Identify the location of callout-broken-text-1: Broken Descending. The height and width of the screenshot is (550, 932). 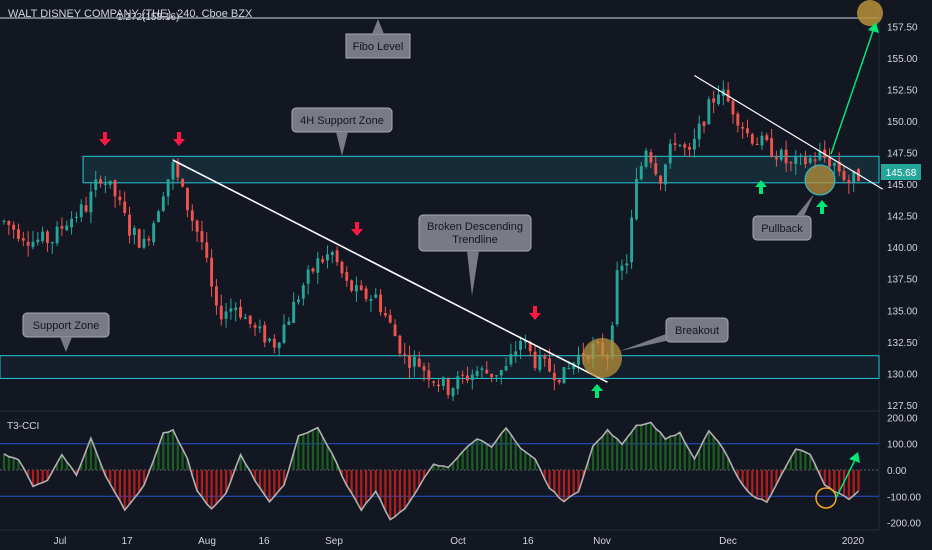
(475, 227).